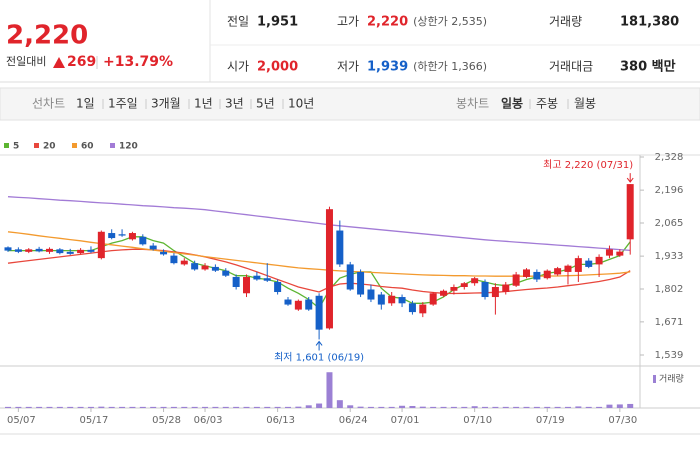  What do you see at coordinates (277, 67) in the screenshot?
I see `stat-value: 2,000` at bounding box center [277, 67].